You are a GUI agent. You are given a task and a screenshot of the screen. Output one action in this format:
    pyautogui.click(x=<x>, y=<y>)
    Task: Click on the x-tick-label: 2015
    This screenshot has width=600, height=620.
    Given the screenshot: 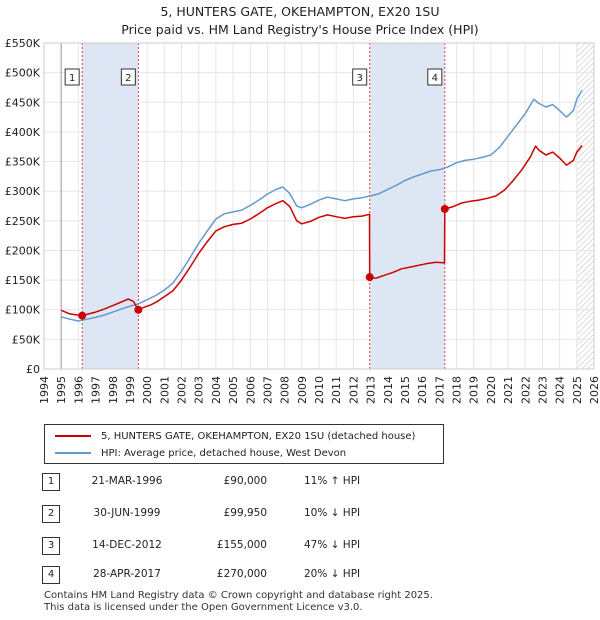 What is the action you would take?
    pyautogui.click(x=405, y=390)
    